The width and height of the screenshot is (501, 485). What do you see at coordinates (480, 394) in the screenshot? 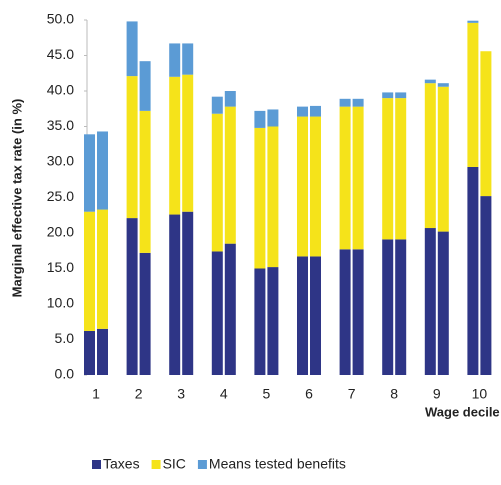
I see `x-tick-label: 10` at bounding box center [480, 394].